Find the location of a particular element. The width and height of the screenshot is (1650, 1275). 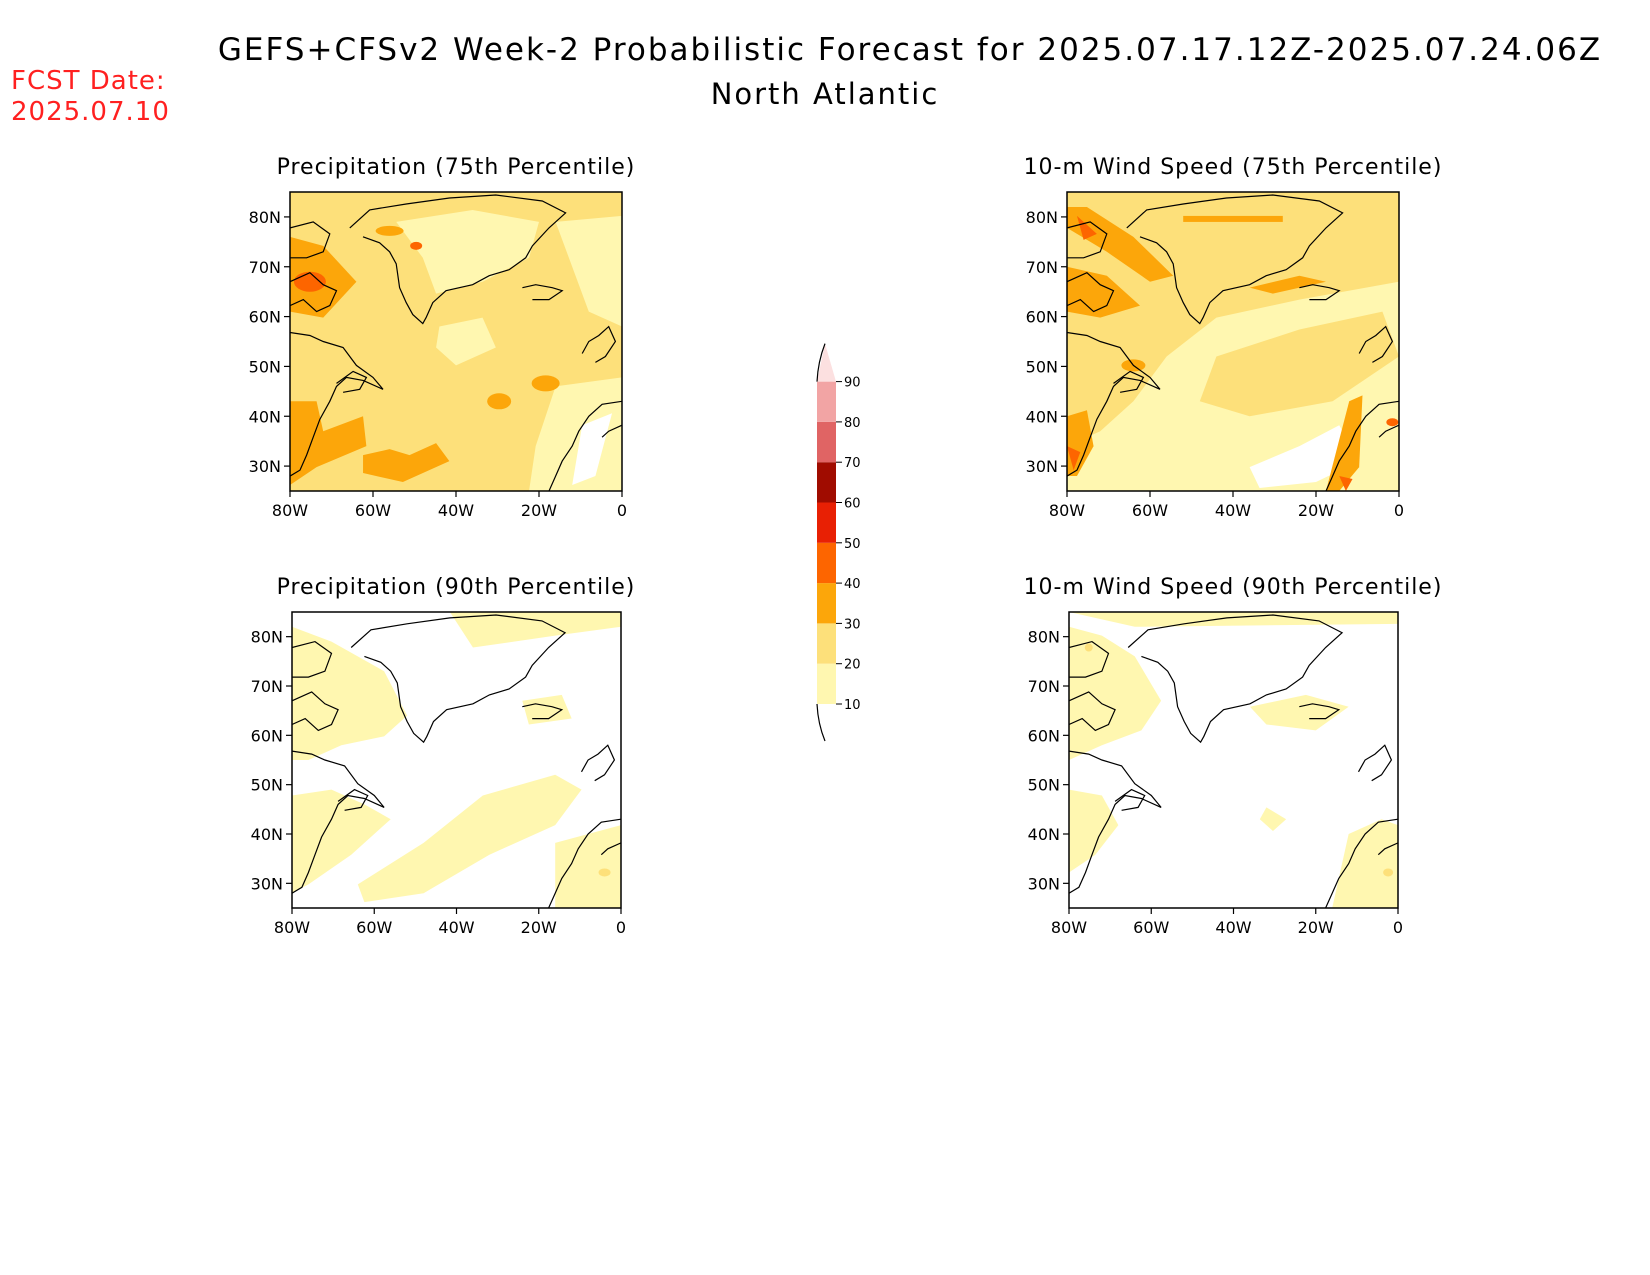

colorbar-tick-label: 80 is located at coordinates (852, 423).